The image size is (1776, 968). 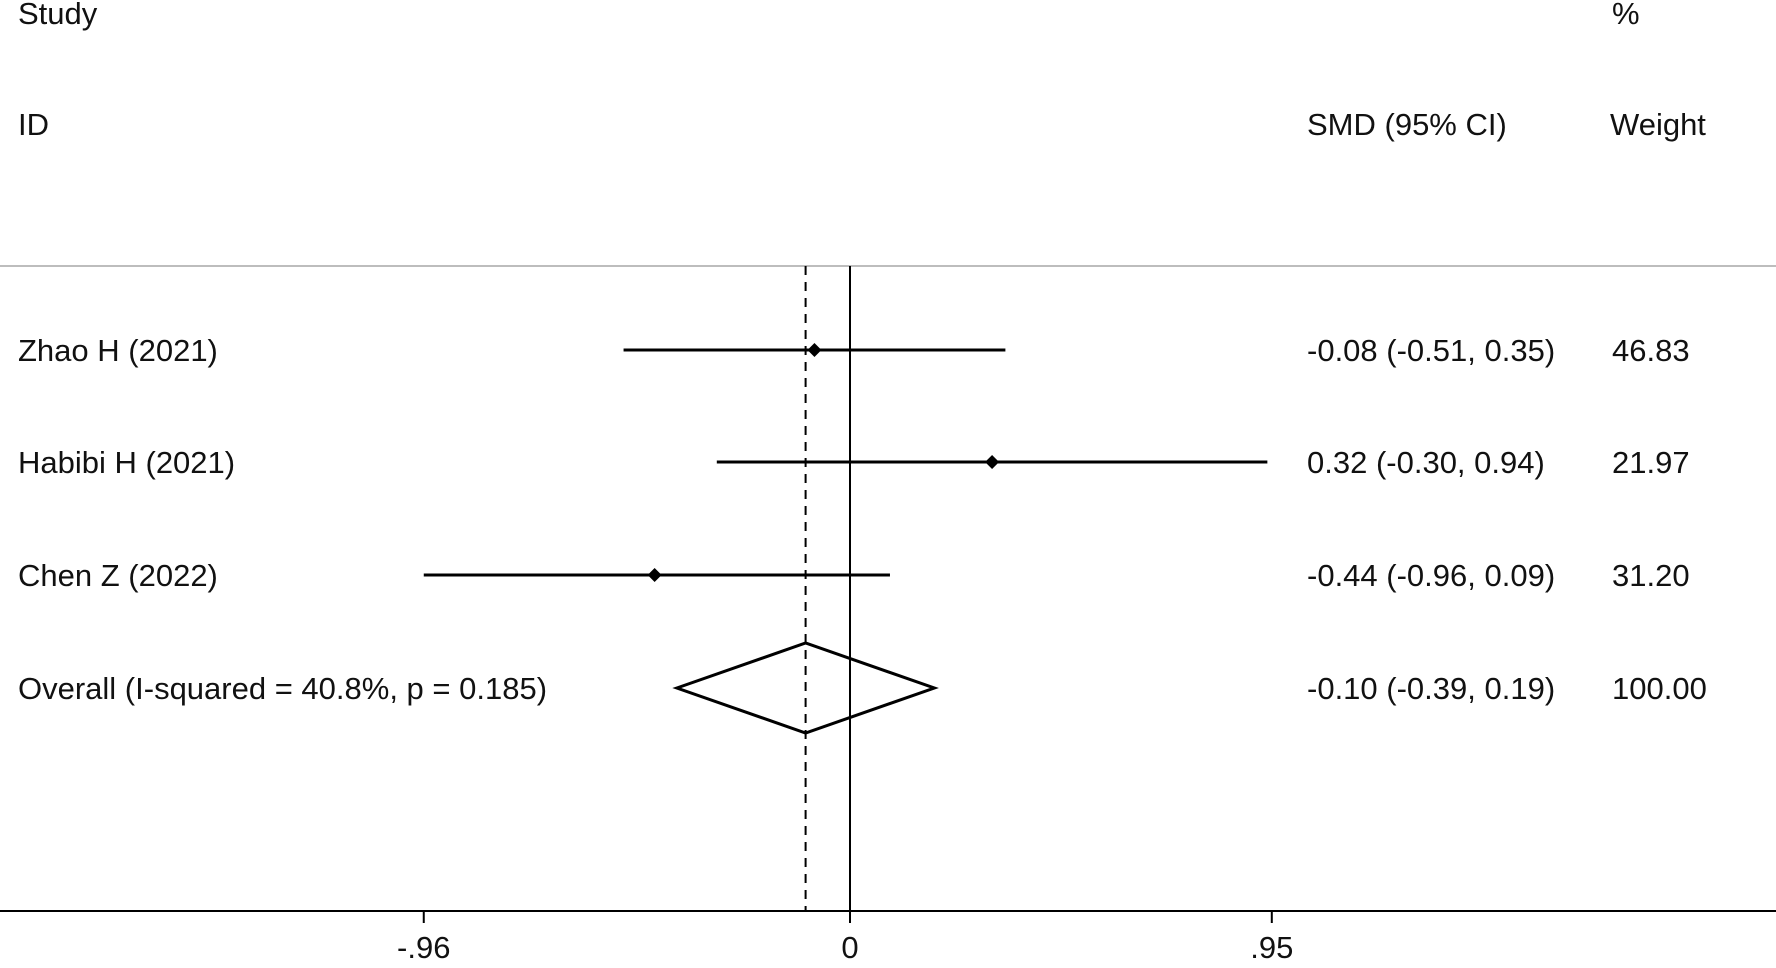 What do you see at coordinates (1651, 462) in the screenshot?
I see `study-weight-text: 21.97` at bounding box center [1651, 462].